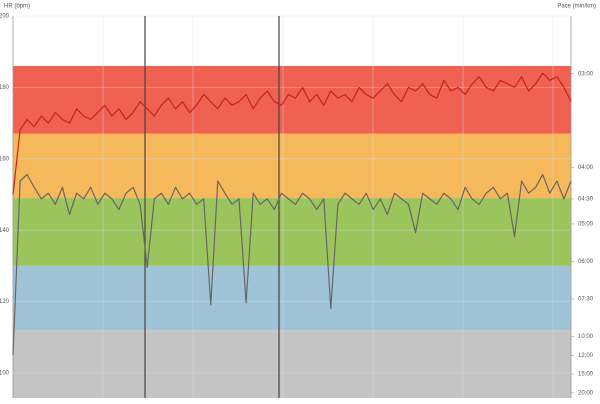  Describe the element at coordinates (5, 17) in the screenshot. I see `y-tick-label: 200` at that location.